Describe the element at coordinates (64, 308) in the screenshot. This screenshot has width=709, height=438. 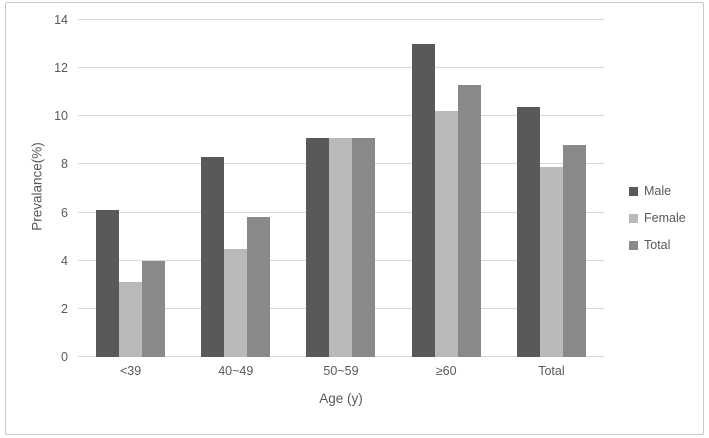
I see `y-tick-label: 2` at that location.